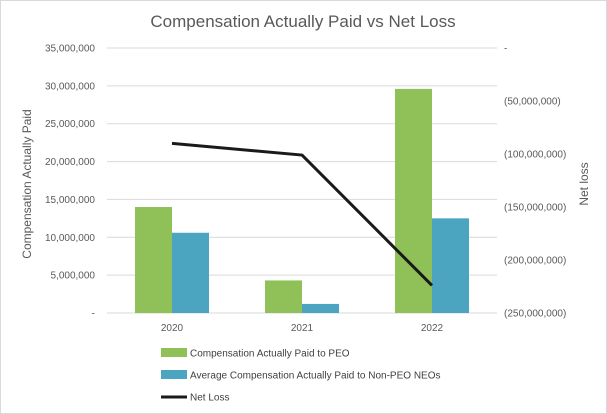  I want to click on left-tick-label: 35,000,000, so click(70, 49).